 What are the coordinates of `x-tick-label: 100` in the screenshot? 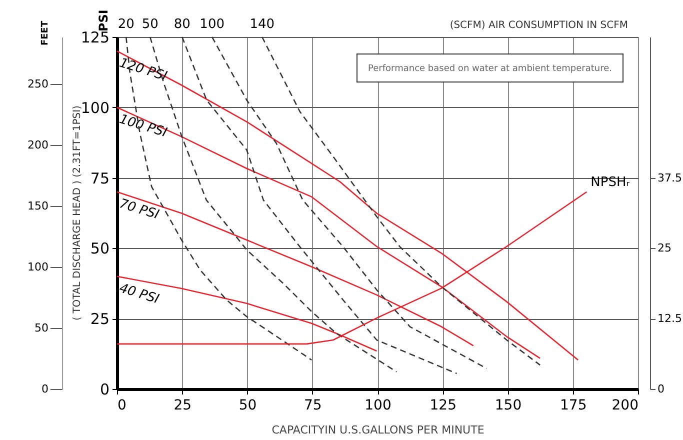 It's located at (378, 406).